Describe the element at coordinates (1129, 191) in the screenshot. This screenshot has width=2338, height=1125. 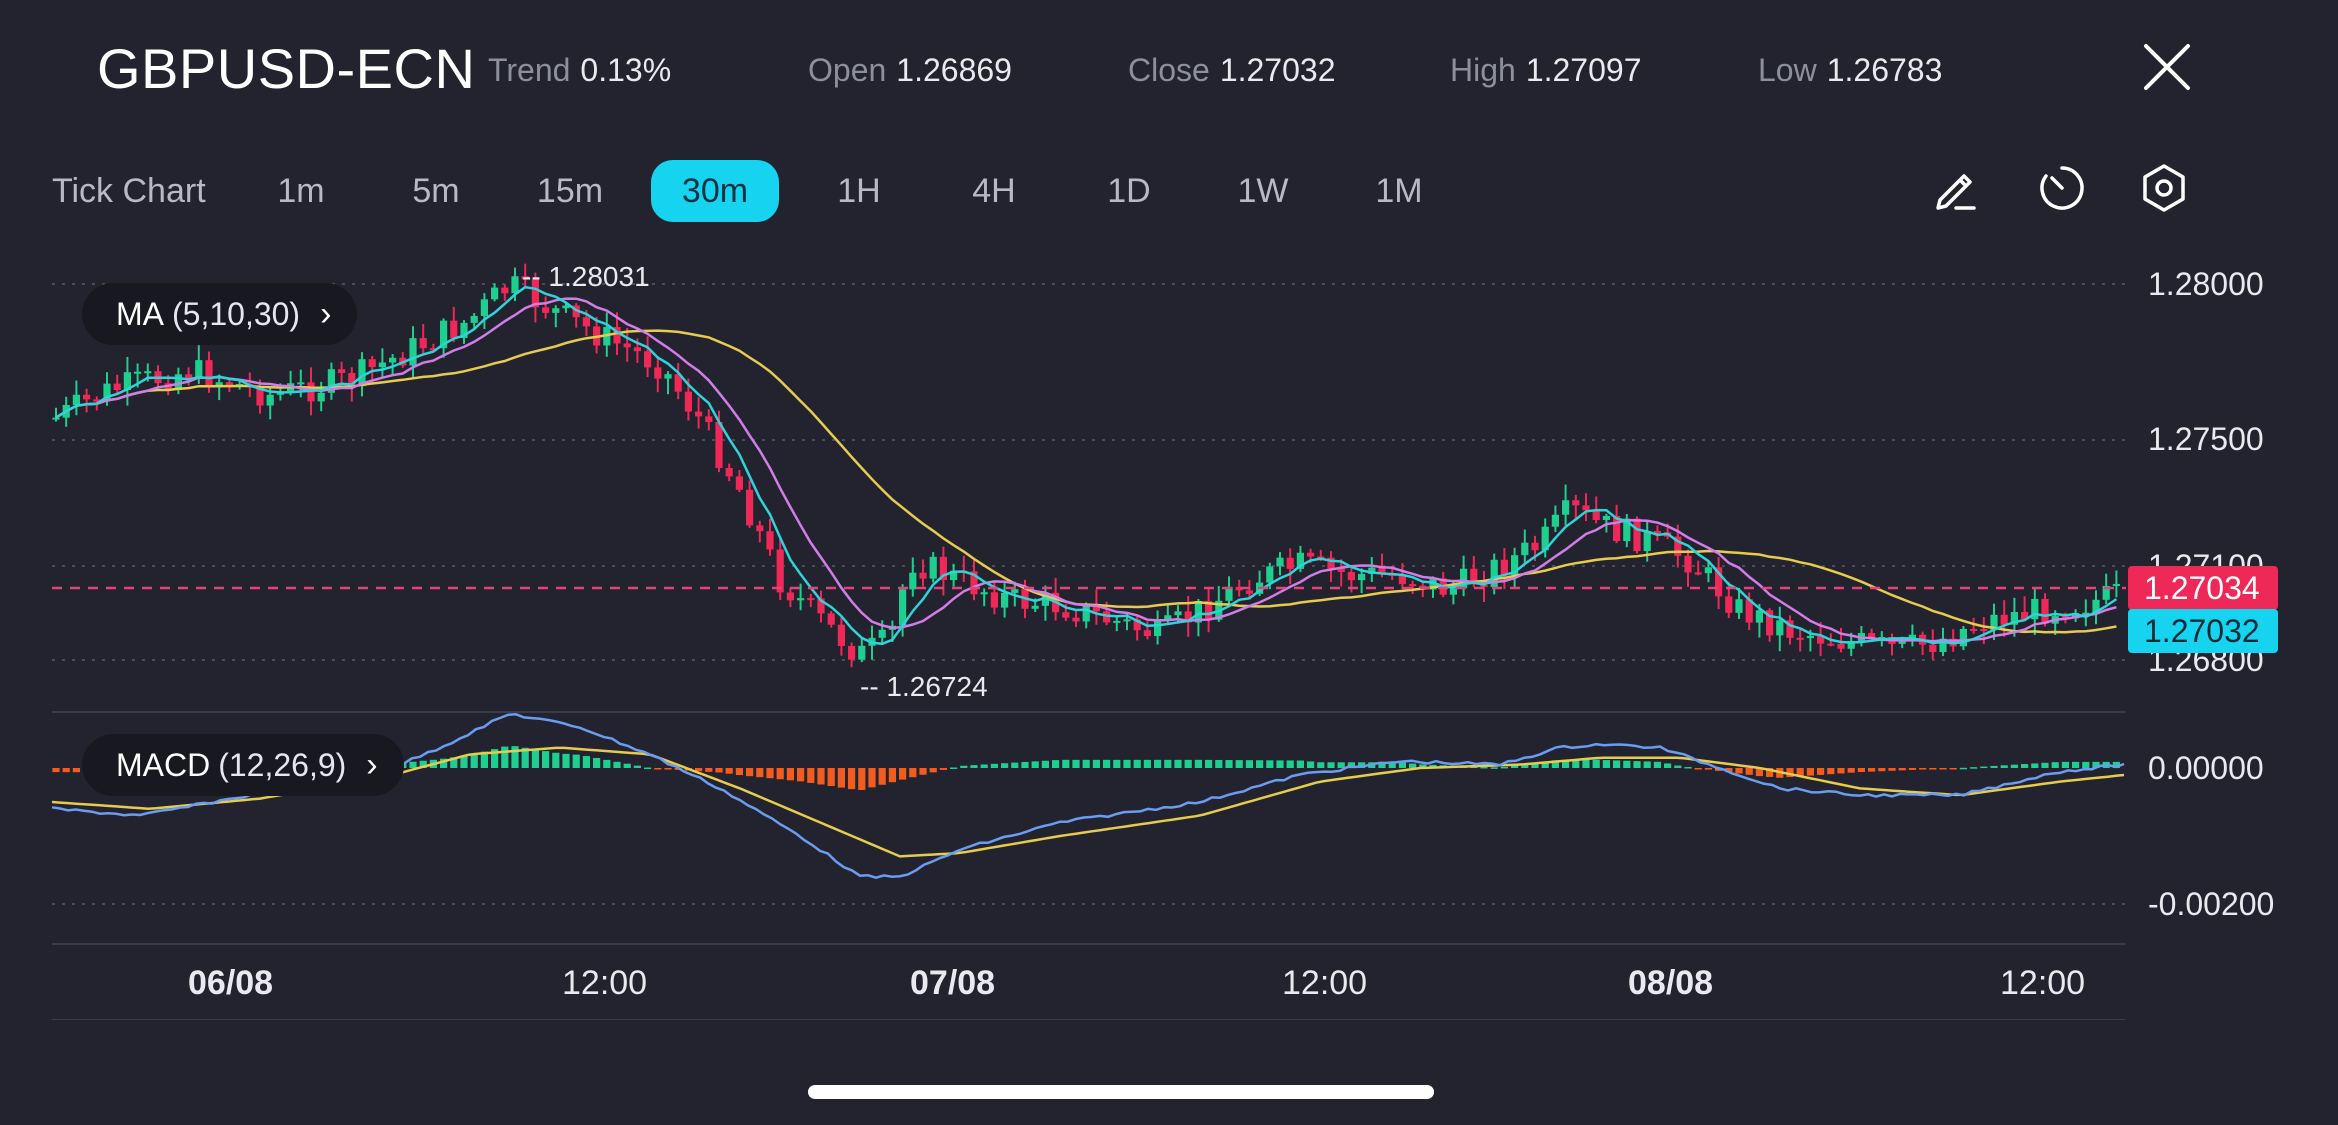
I see `tab-1d: 1D` at that location.